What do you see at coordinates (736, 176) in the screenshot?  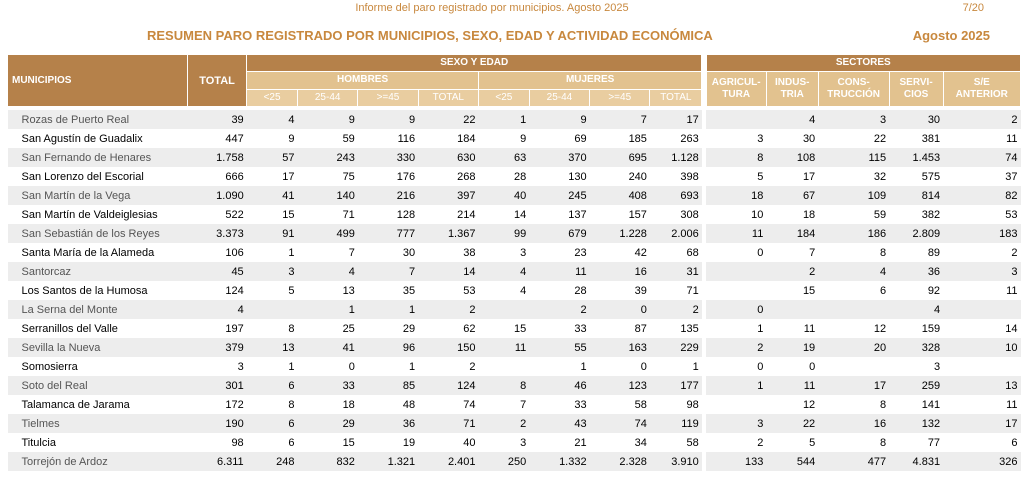 I see `cell-agricultura: 5` at bounding box center [736, 176].